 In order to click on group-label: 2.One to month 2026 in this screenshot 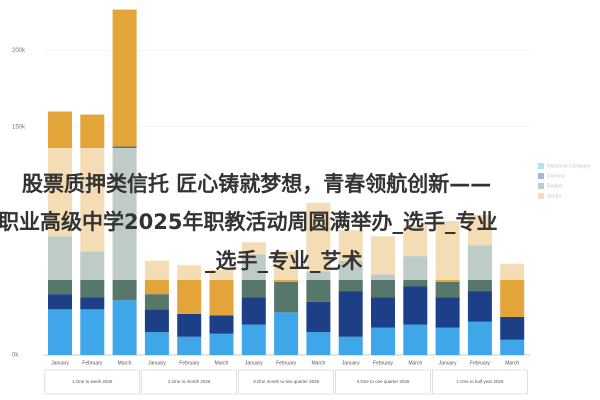, I will do `click(189, 381)`.